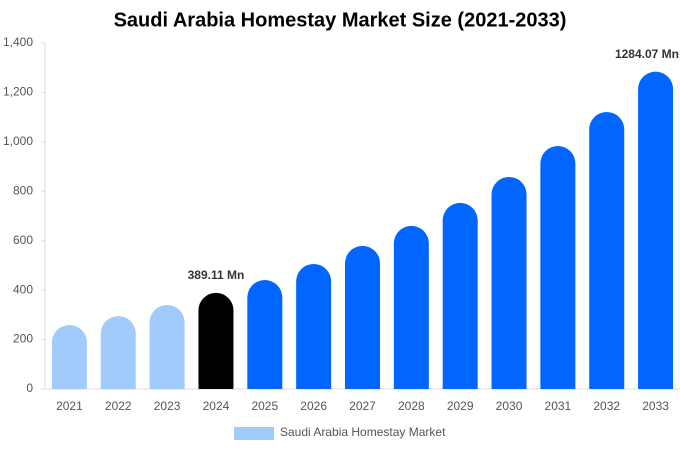  What do you see at coordinates (313, 406) in the screenshot?
I see `x-tick-label: 2026` at bounding box center [313, 406].